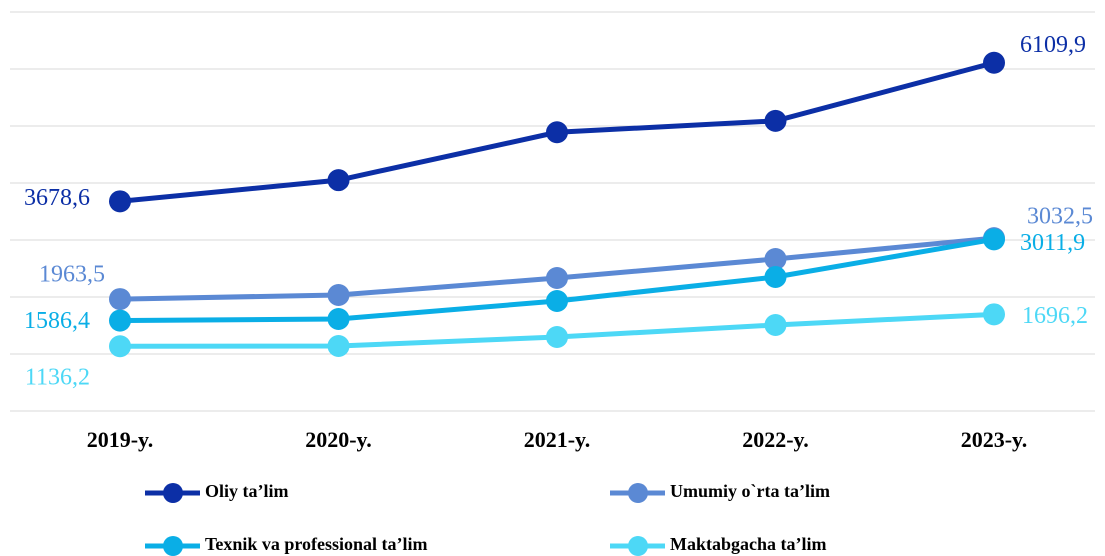 The width and height of the screenshot is (1105, 556). Describe the element at coordinates (1055, 316) in the screenshot. I see `value-label: 1696,2` at that location.